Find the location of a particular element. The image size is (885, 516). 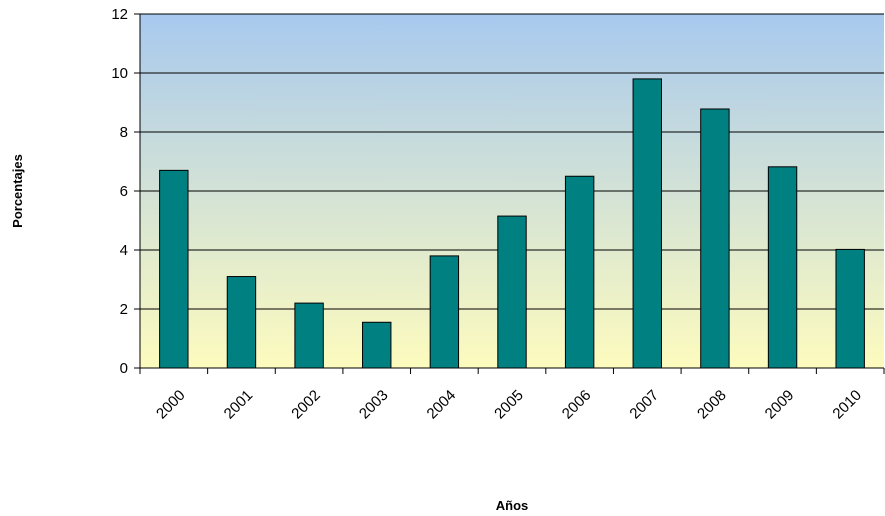

x-tick-label: 2006 is located at coordinates (577, 405).